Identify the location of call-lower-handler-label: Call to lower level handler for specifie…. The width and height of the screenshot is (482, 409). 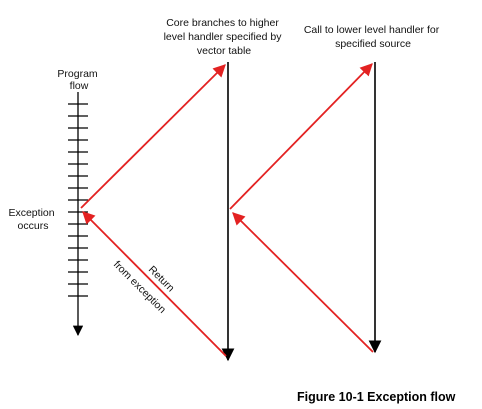
(373, 37).